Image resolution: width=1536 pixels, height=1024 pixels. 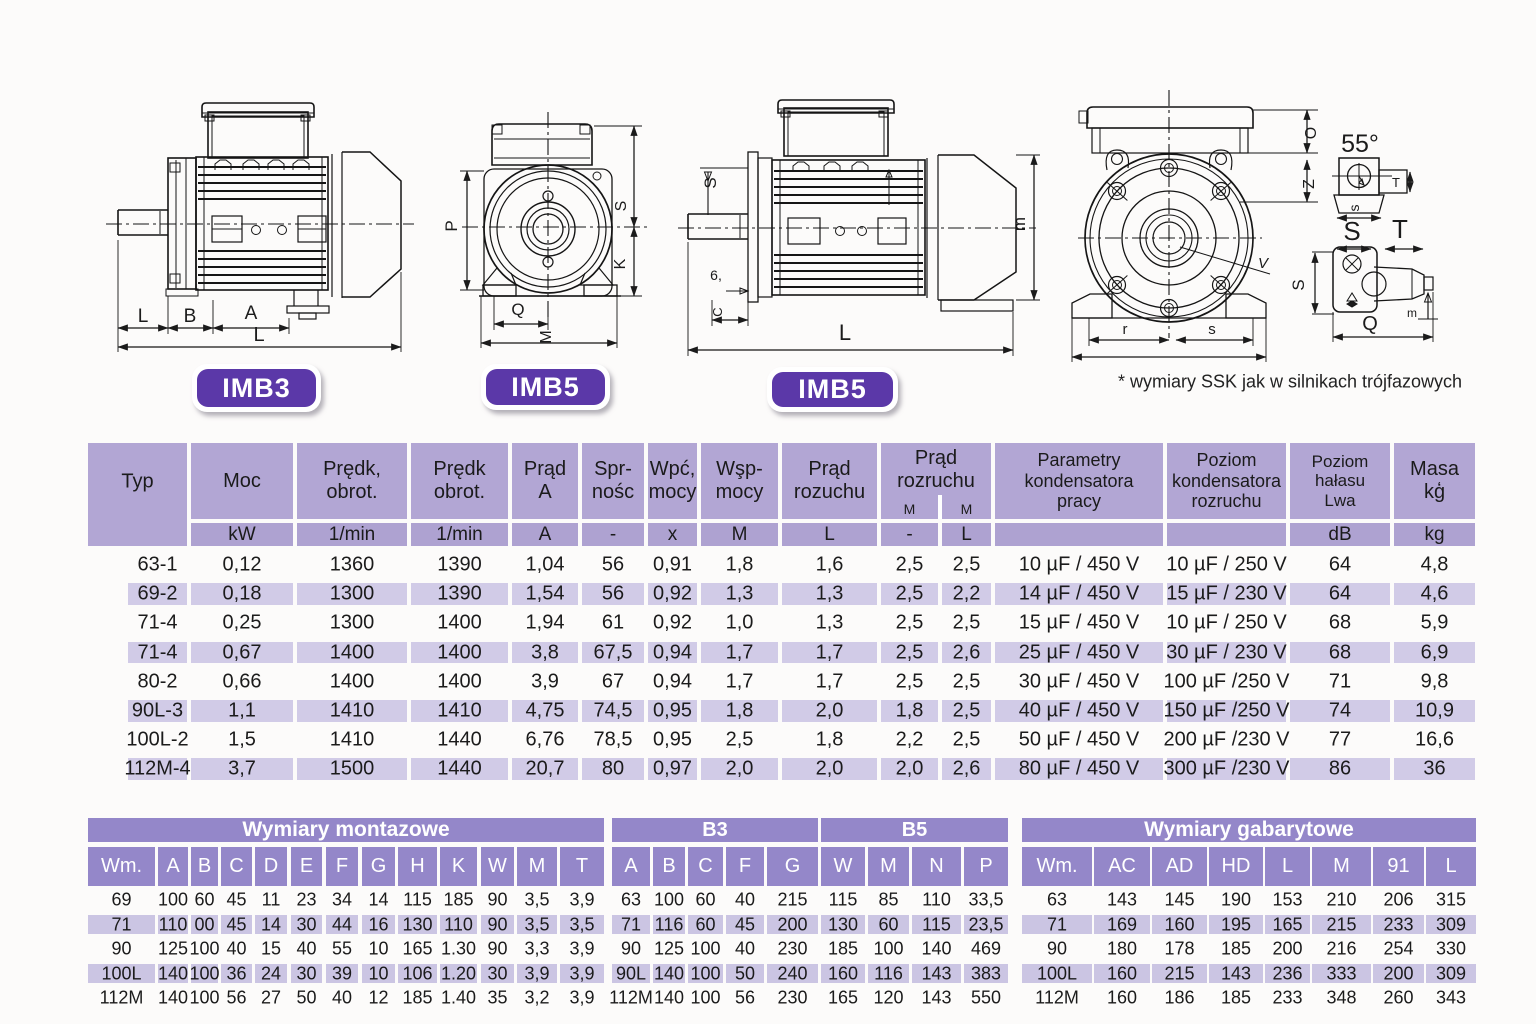 I want to click on svg-text: Z, so click(x=1309, y=184).